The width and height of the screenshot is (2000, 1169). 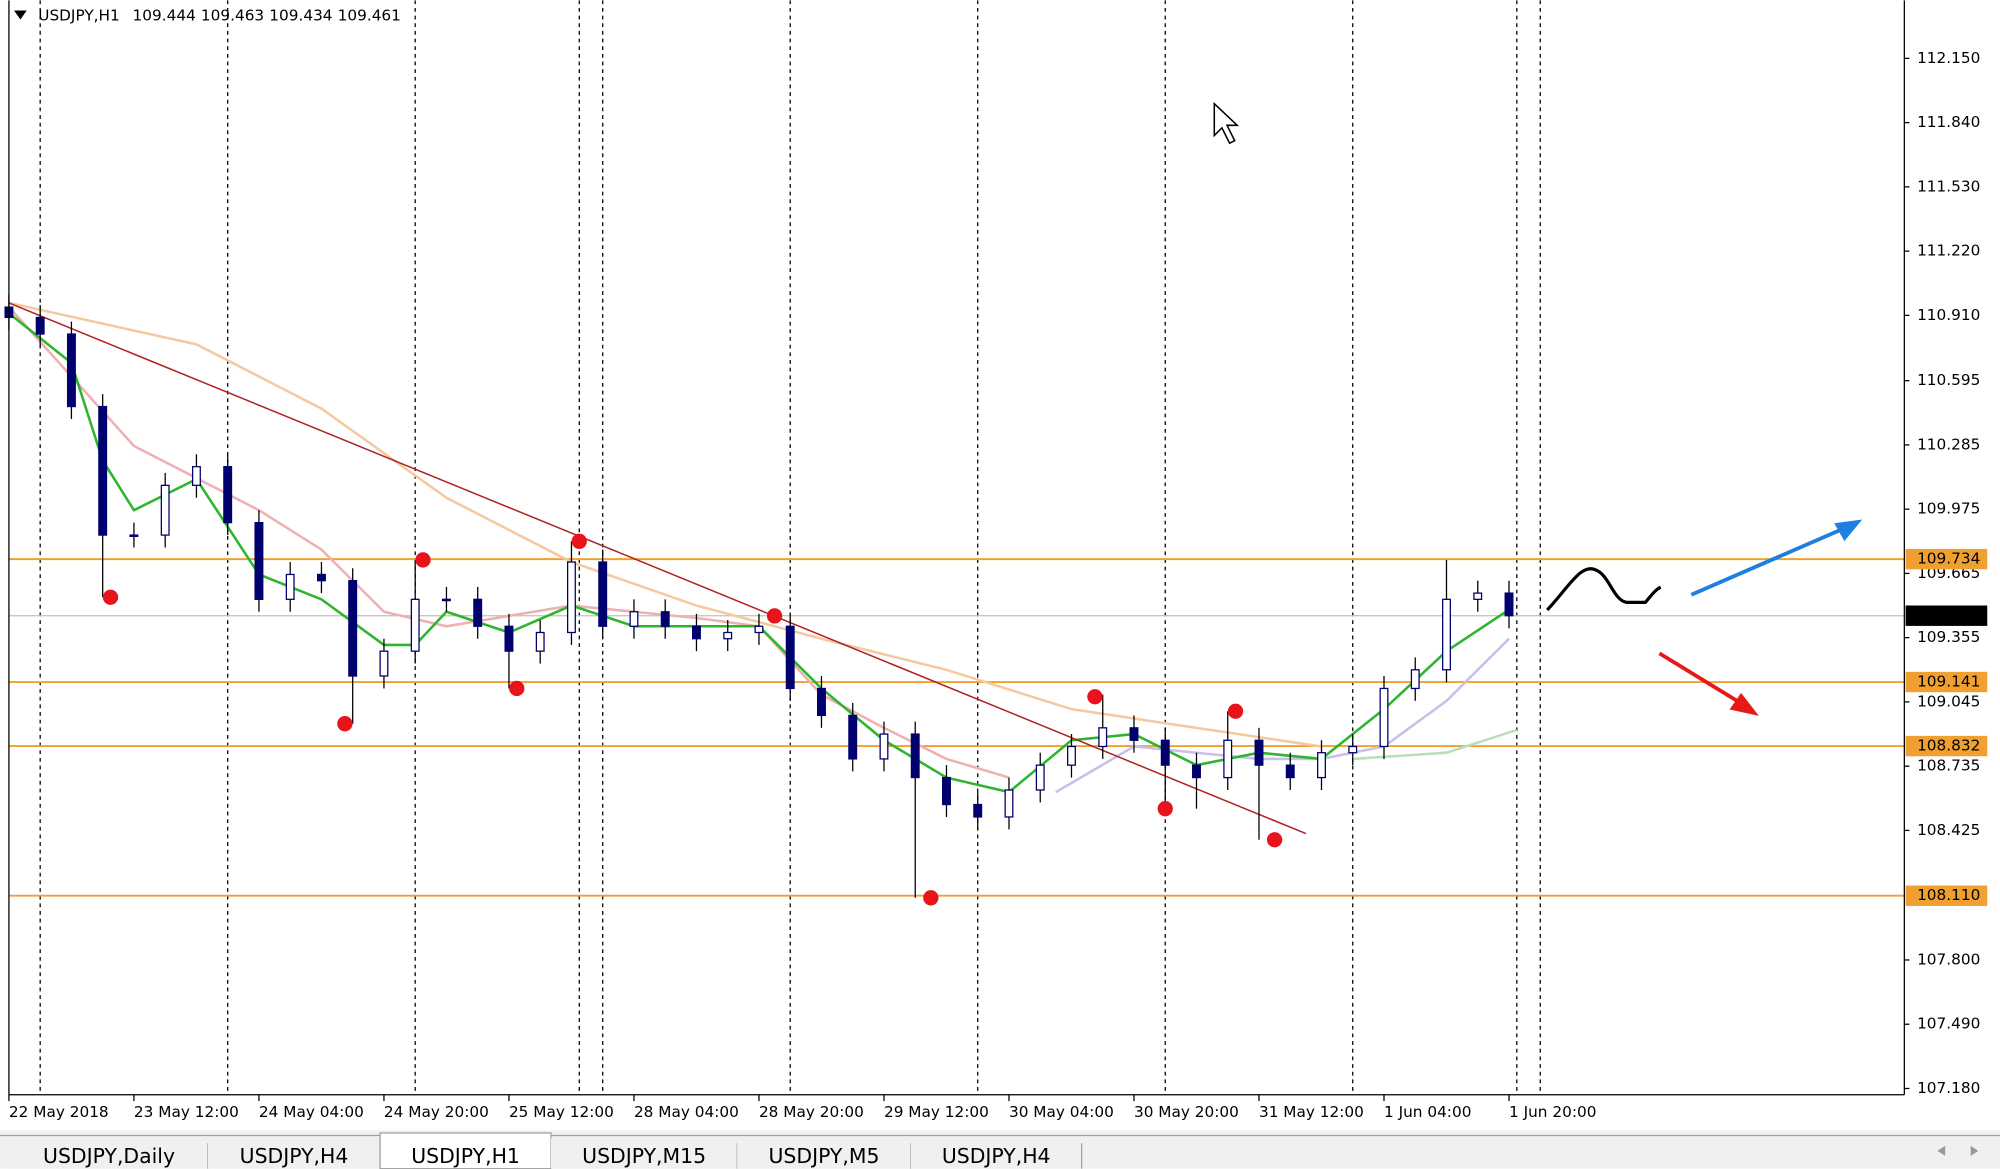 I want to click on high-value: 109.463, so click(x=232, y=15).